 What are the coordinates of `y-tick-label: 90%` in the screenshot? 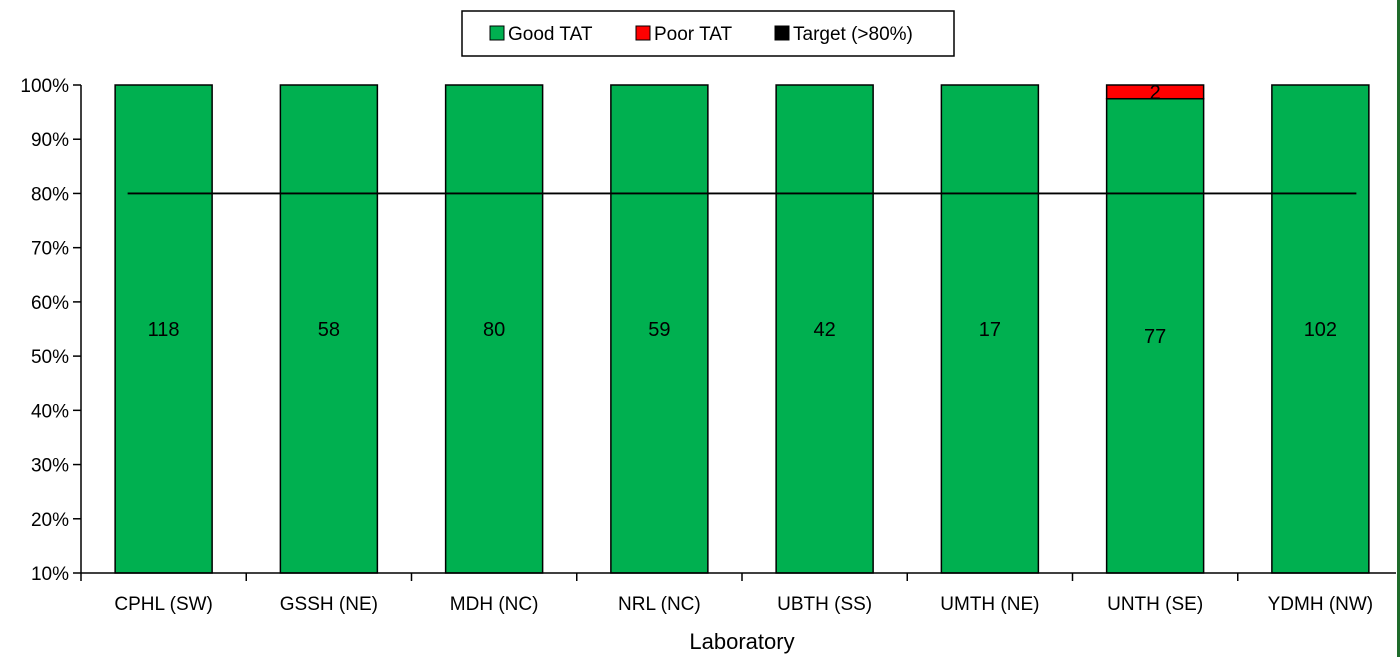 It's located at (50, 140).